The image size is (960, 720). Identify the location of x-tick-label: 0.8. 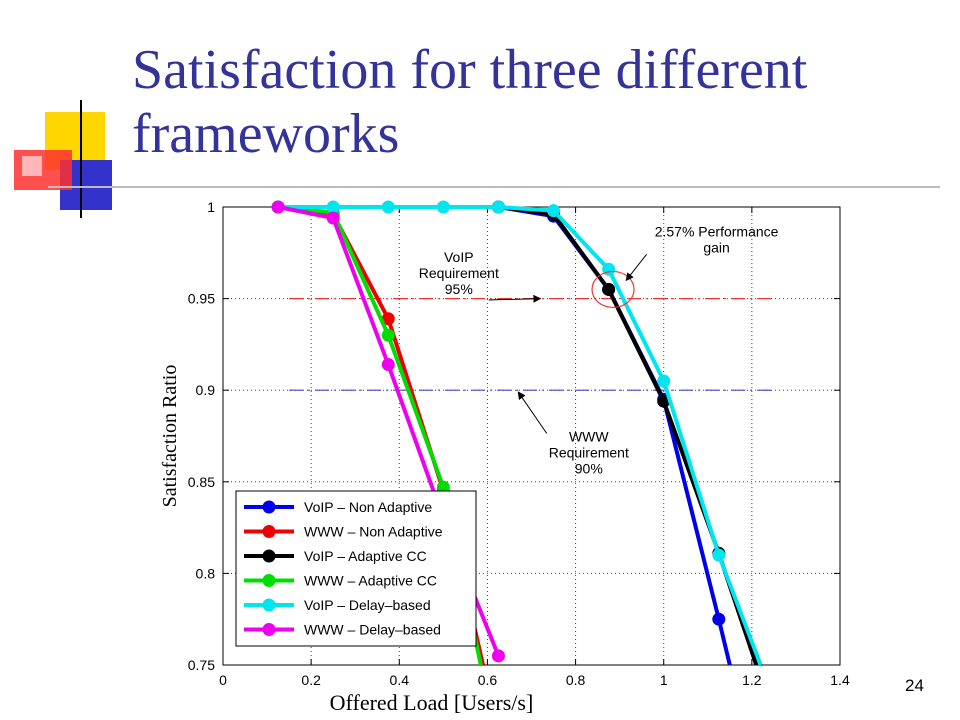
(576, 680).